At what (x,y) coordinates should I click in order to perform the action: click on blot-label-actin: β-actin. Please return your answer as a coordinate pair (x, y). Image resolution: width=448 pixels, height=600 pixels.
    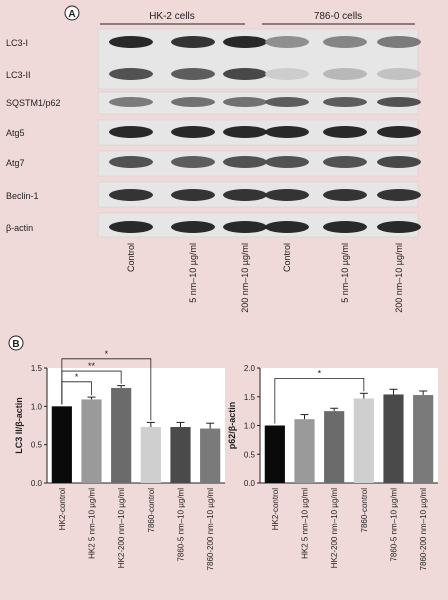
    Looking at the image, I should click on (19, 228).